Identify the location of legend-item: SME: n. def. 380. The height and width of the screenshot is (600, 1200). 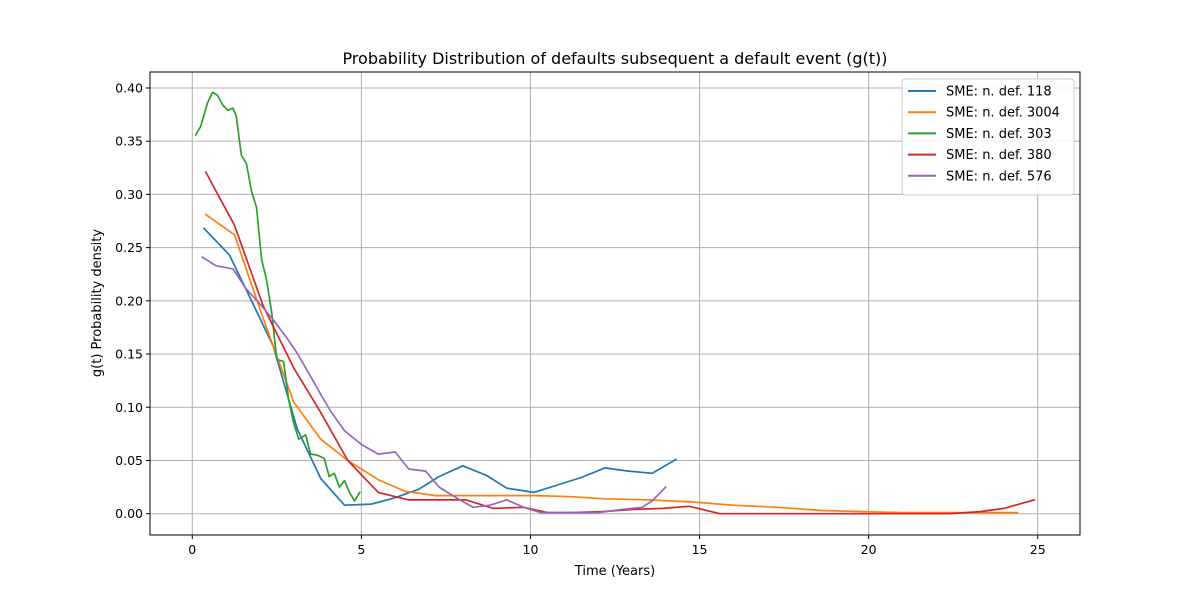
(980, 155).